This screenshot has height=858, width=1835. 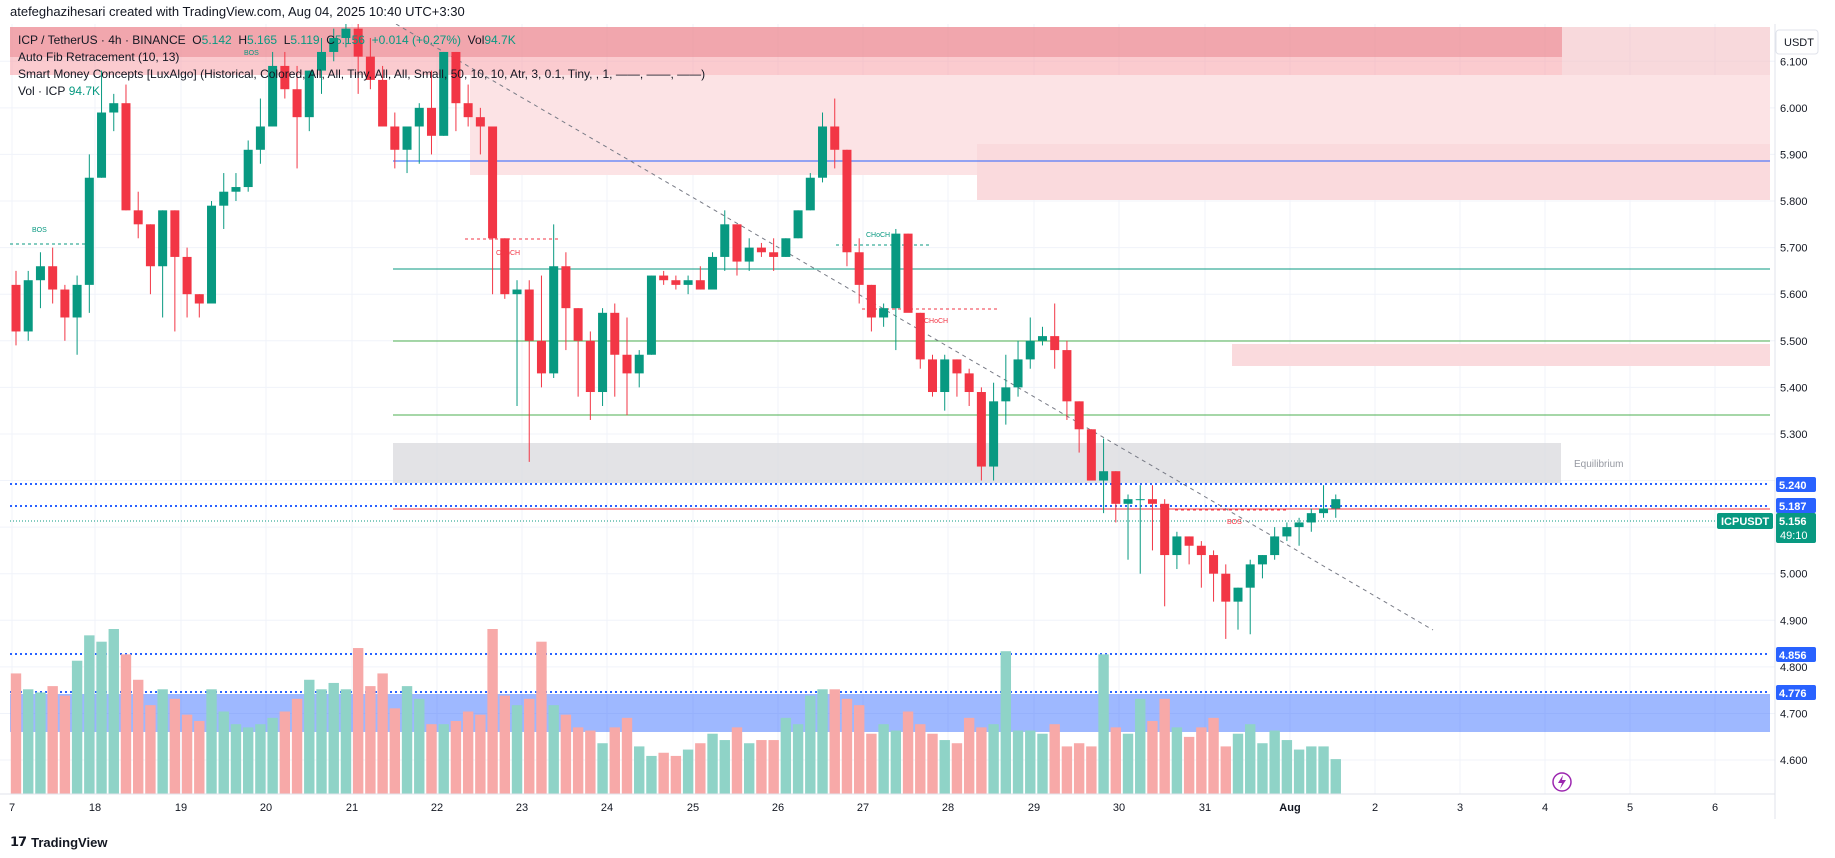 I want to click on tradingview-logo: 𝟭𝟳 TradingView, so click(x=58, y=842).